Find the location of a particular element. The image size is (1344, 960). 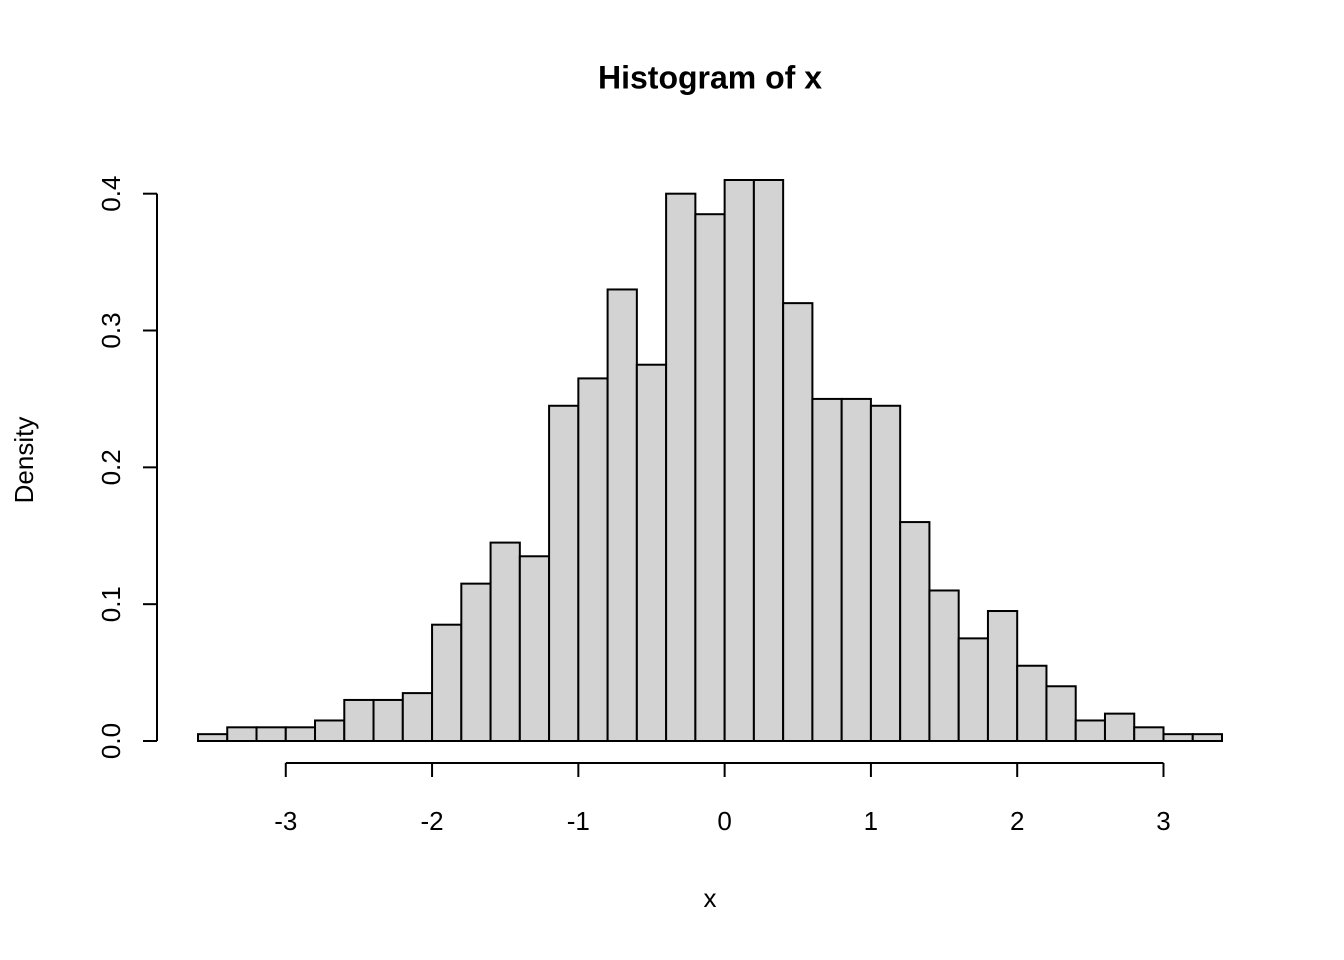

y-tick-label: 0.2 is located at coordinates (111, 467).